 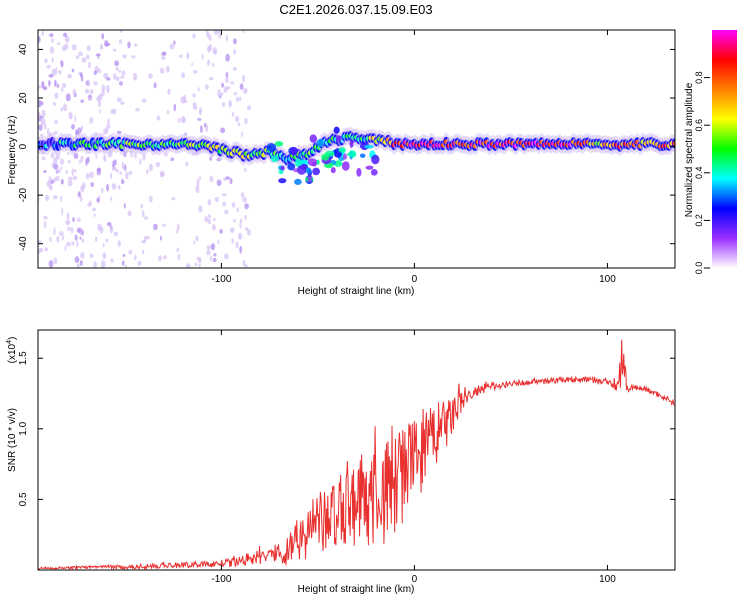 I want to click on colorbar-label-visible: Normalized spectral amplitude, so click(x=689, y=149).